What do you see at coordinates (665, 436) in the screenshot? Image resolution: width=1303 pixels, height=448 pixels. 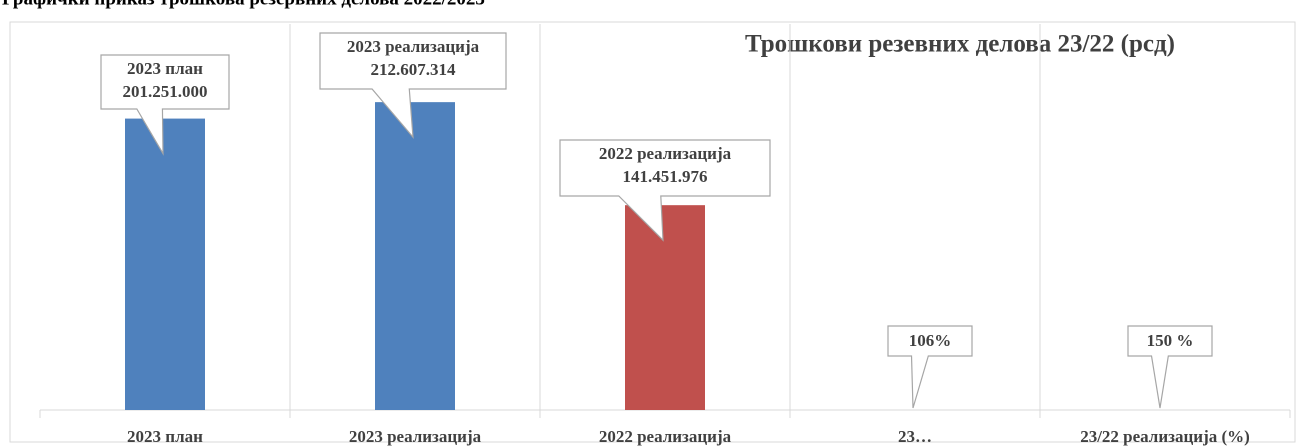 I see `x-tick-label: 2022 реализација` at bounding box center [665, 436].